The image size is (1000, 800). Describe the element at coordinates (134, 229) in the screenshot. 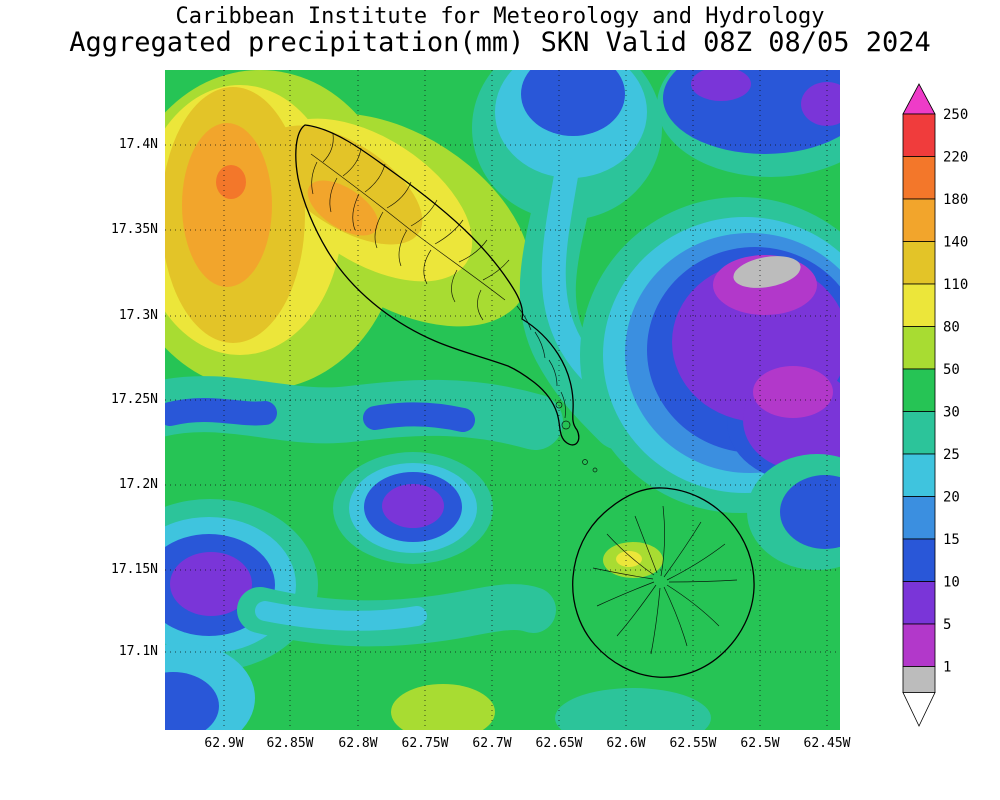

I see `y-tick-label: 17.35N` at that location.